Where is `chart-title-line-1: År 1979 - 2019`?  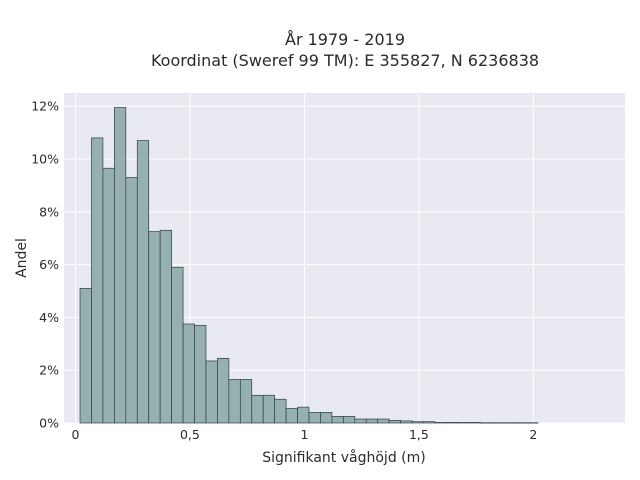
chart-title-line-1: År 1979 - 2019 is located at coordinates (345, 39).